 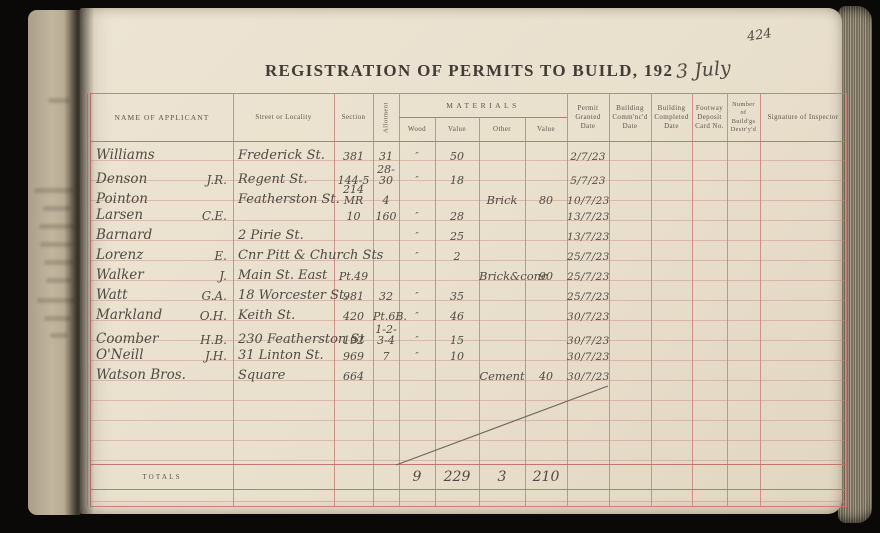 I want to click on allotment-cell: 4, so click(x=386, y=200).